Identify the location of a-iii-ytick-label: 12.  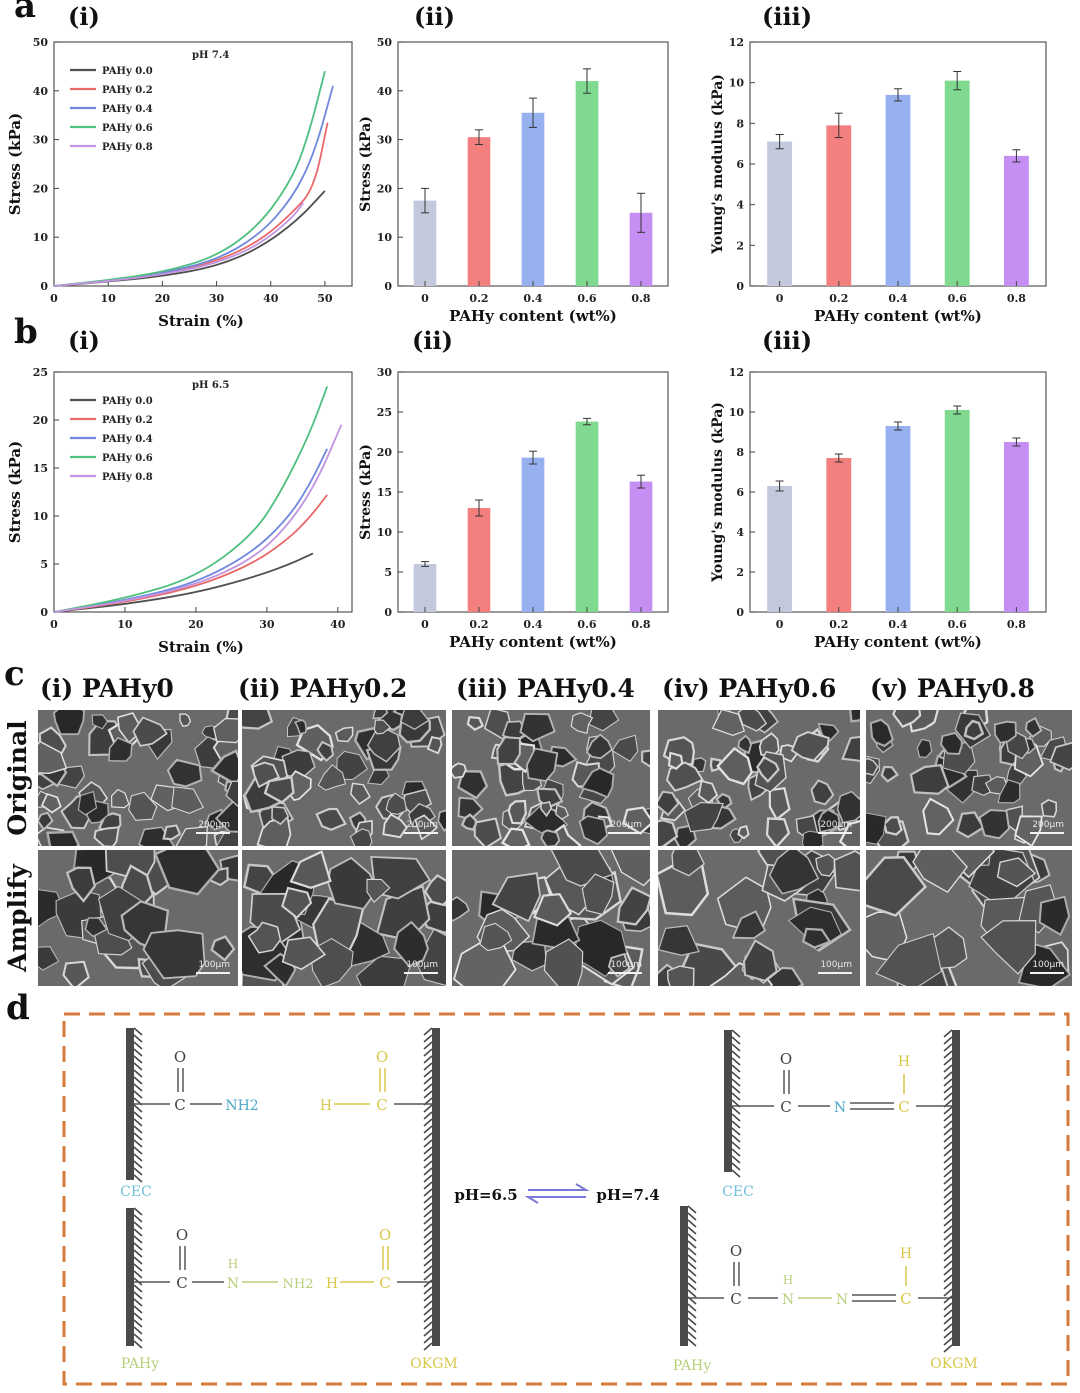
(736, 42).